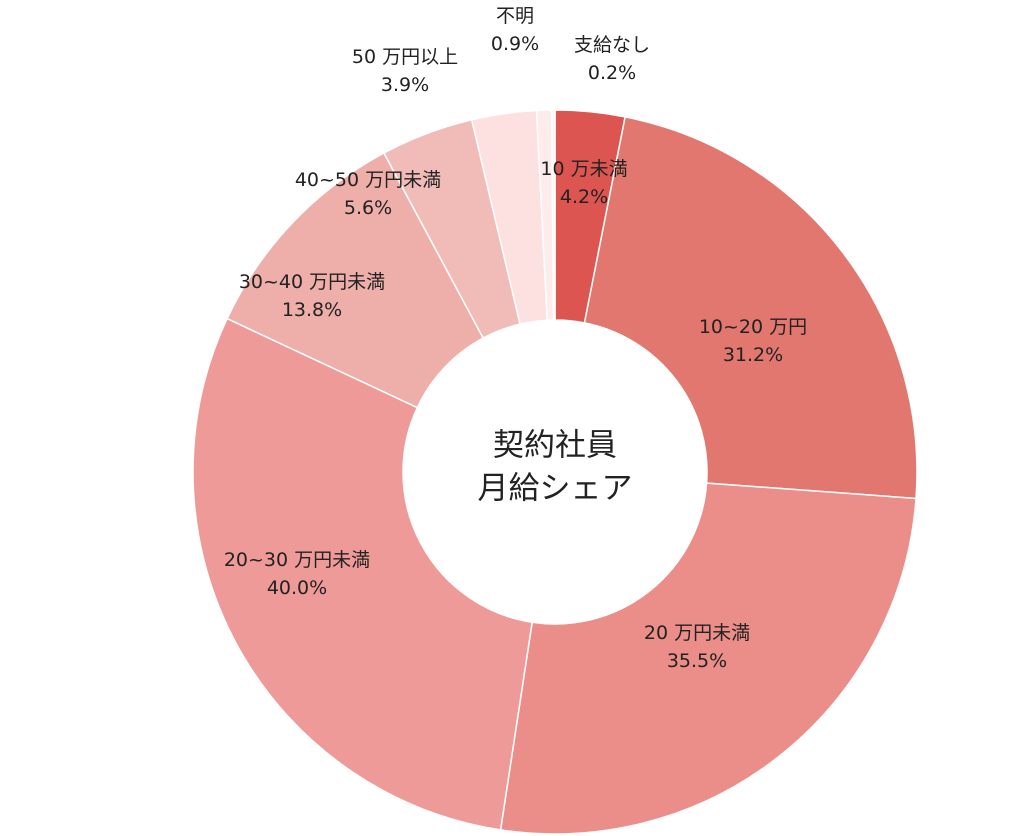  I want to click on slice-value-label-6: 5.6%, so click(368, 208).